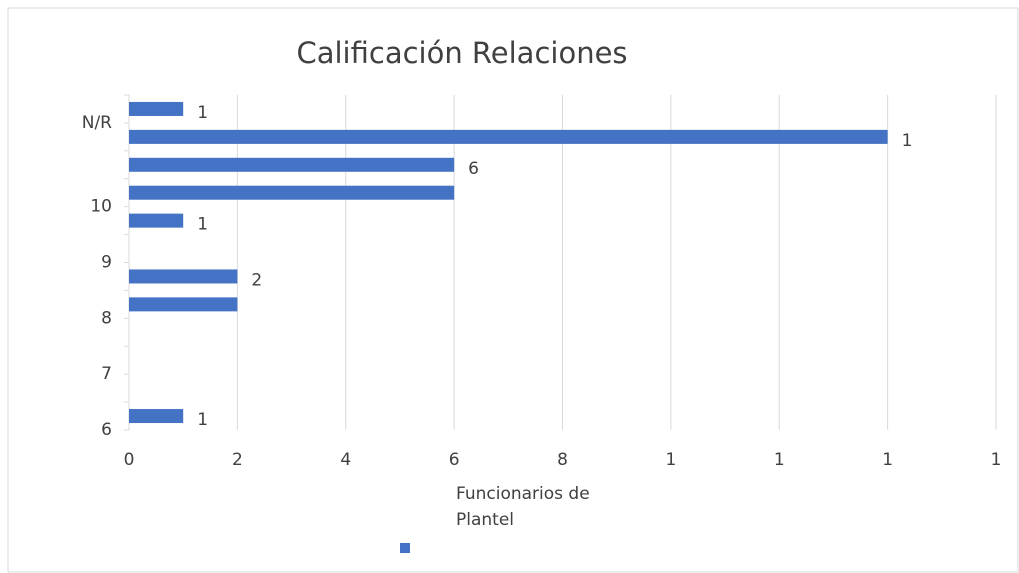 The height and width of the screenshot is (573, 1019). What do you see at coordinates (523, 507) in the screenshot?
I see `x-axis-label: Funcionarios de Plantel` at bounding box center [523, 507].